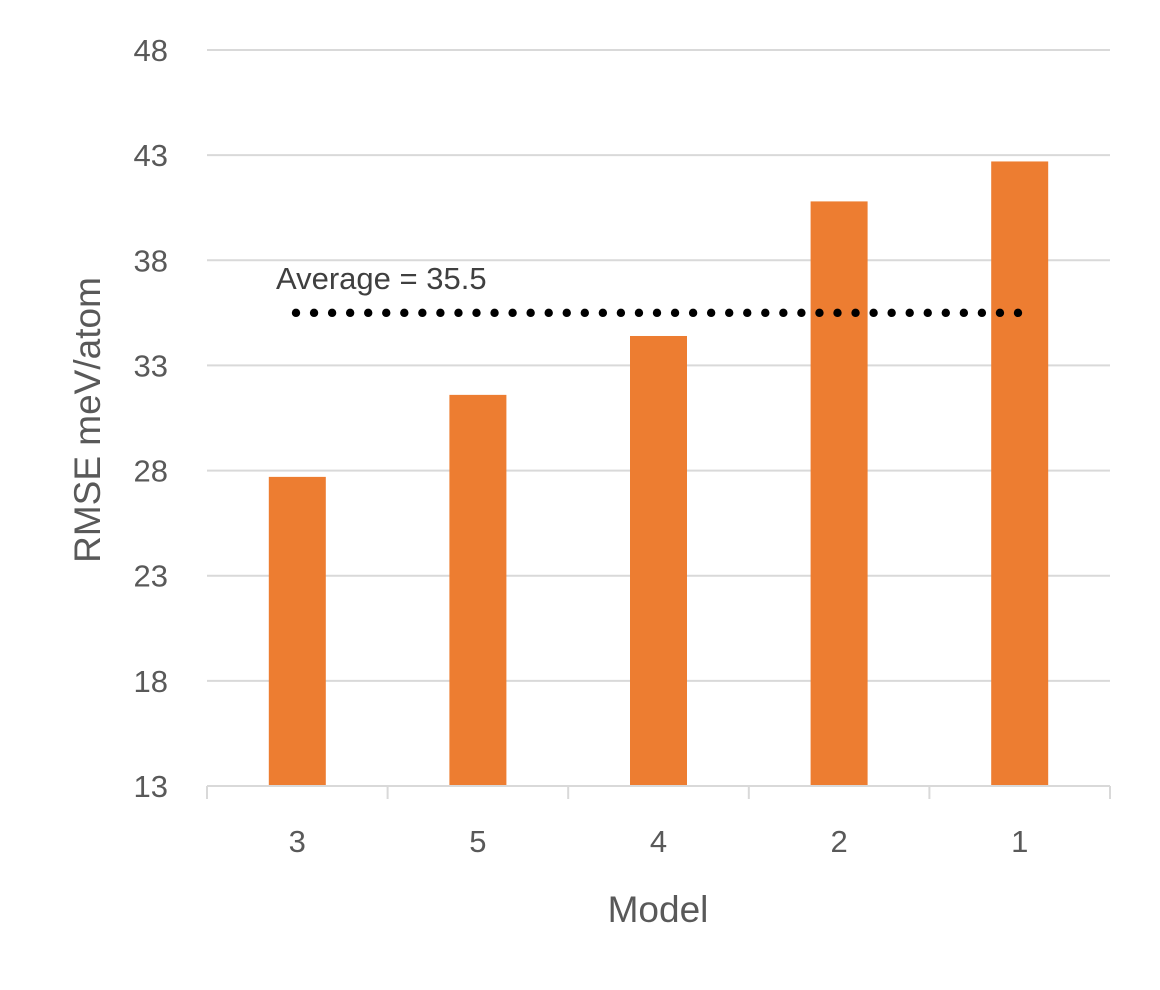 The height and width of the screenshot is (990, 1160). What do you see at coordinates (649, 289) in the screenshot?
I see `average-reference: Average = 35.5` at bounding box center [649, 289].